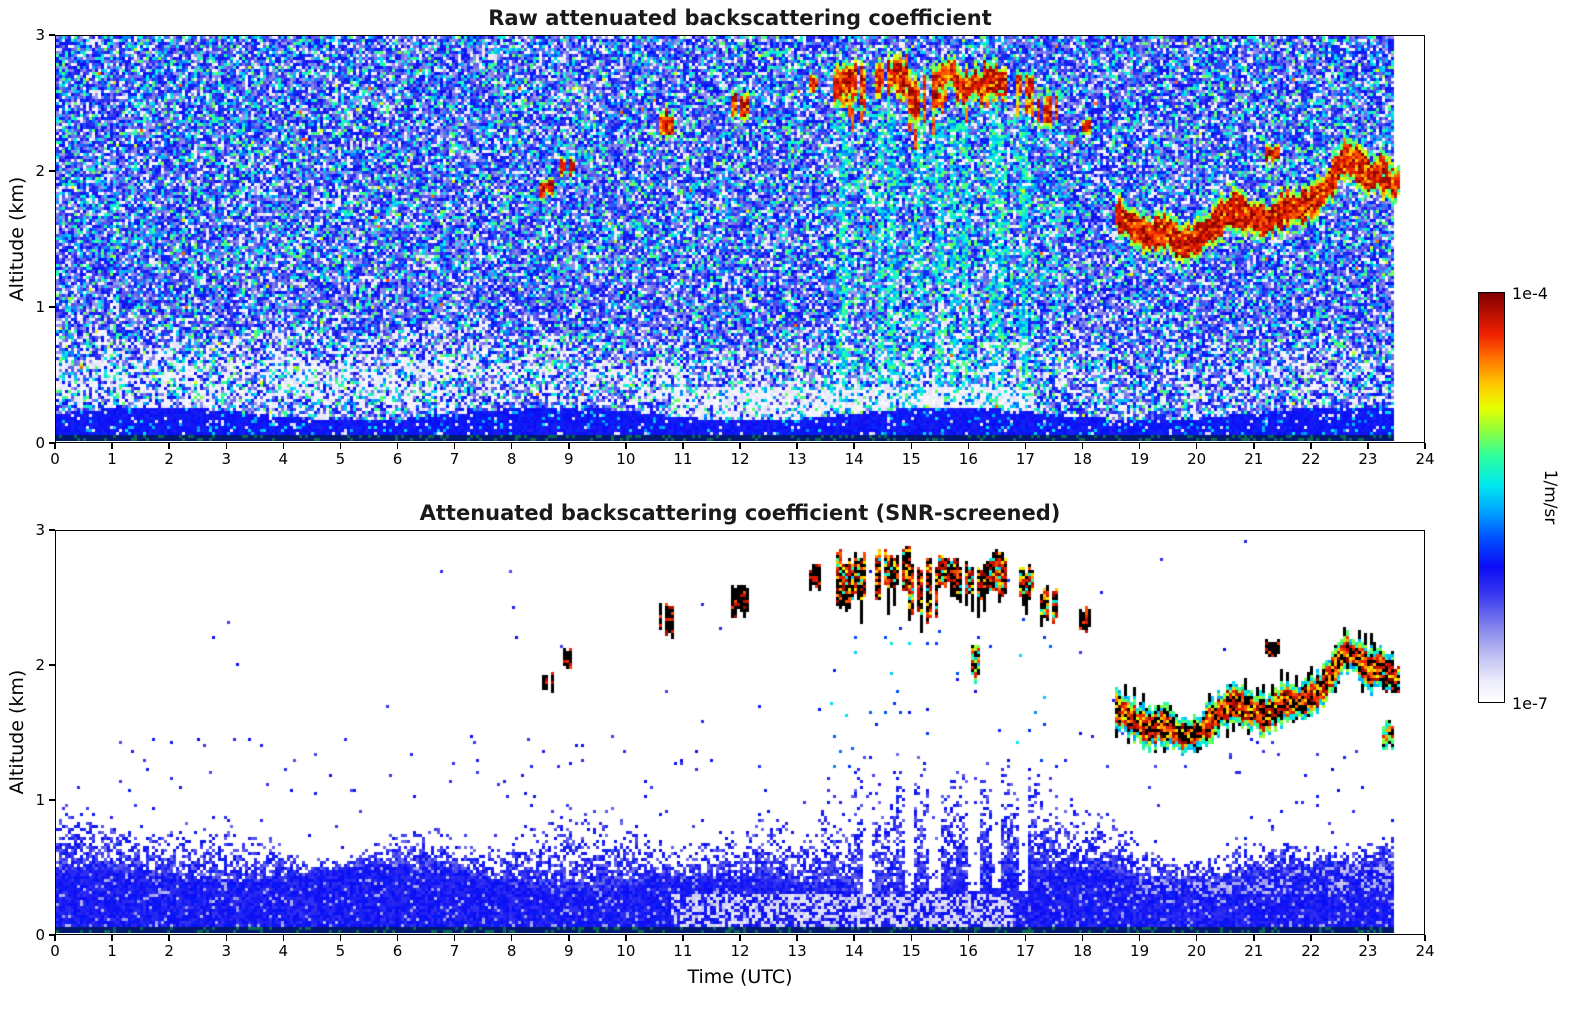 This screenshot has width=1595, height=1020. Describe the element at coordinates (968, 951) in the screenshot. I see `x-tick-label: 16` at that location.